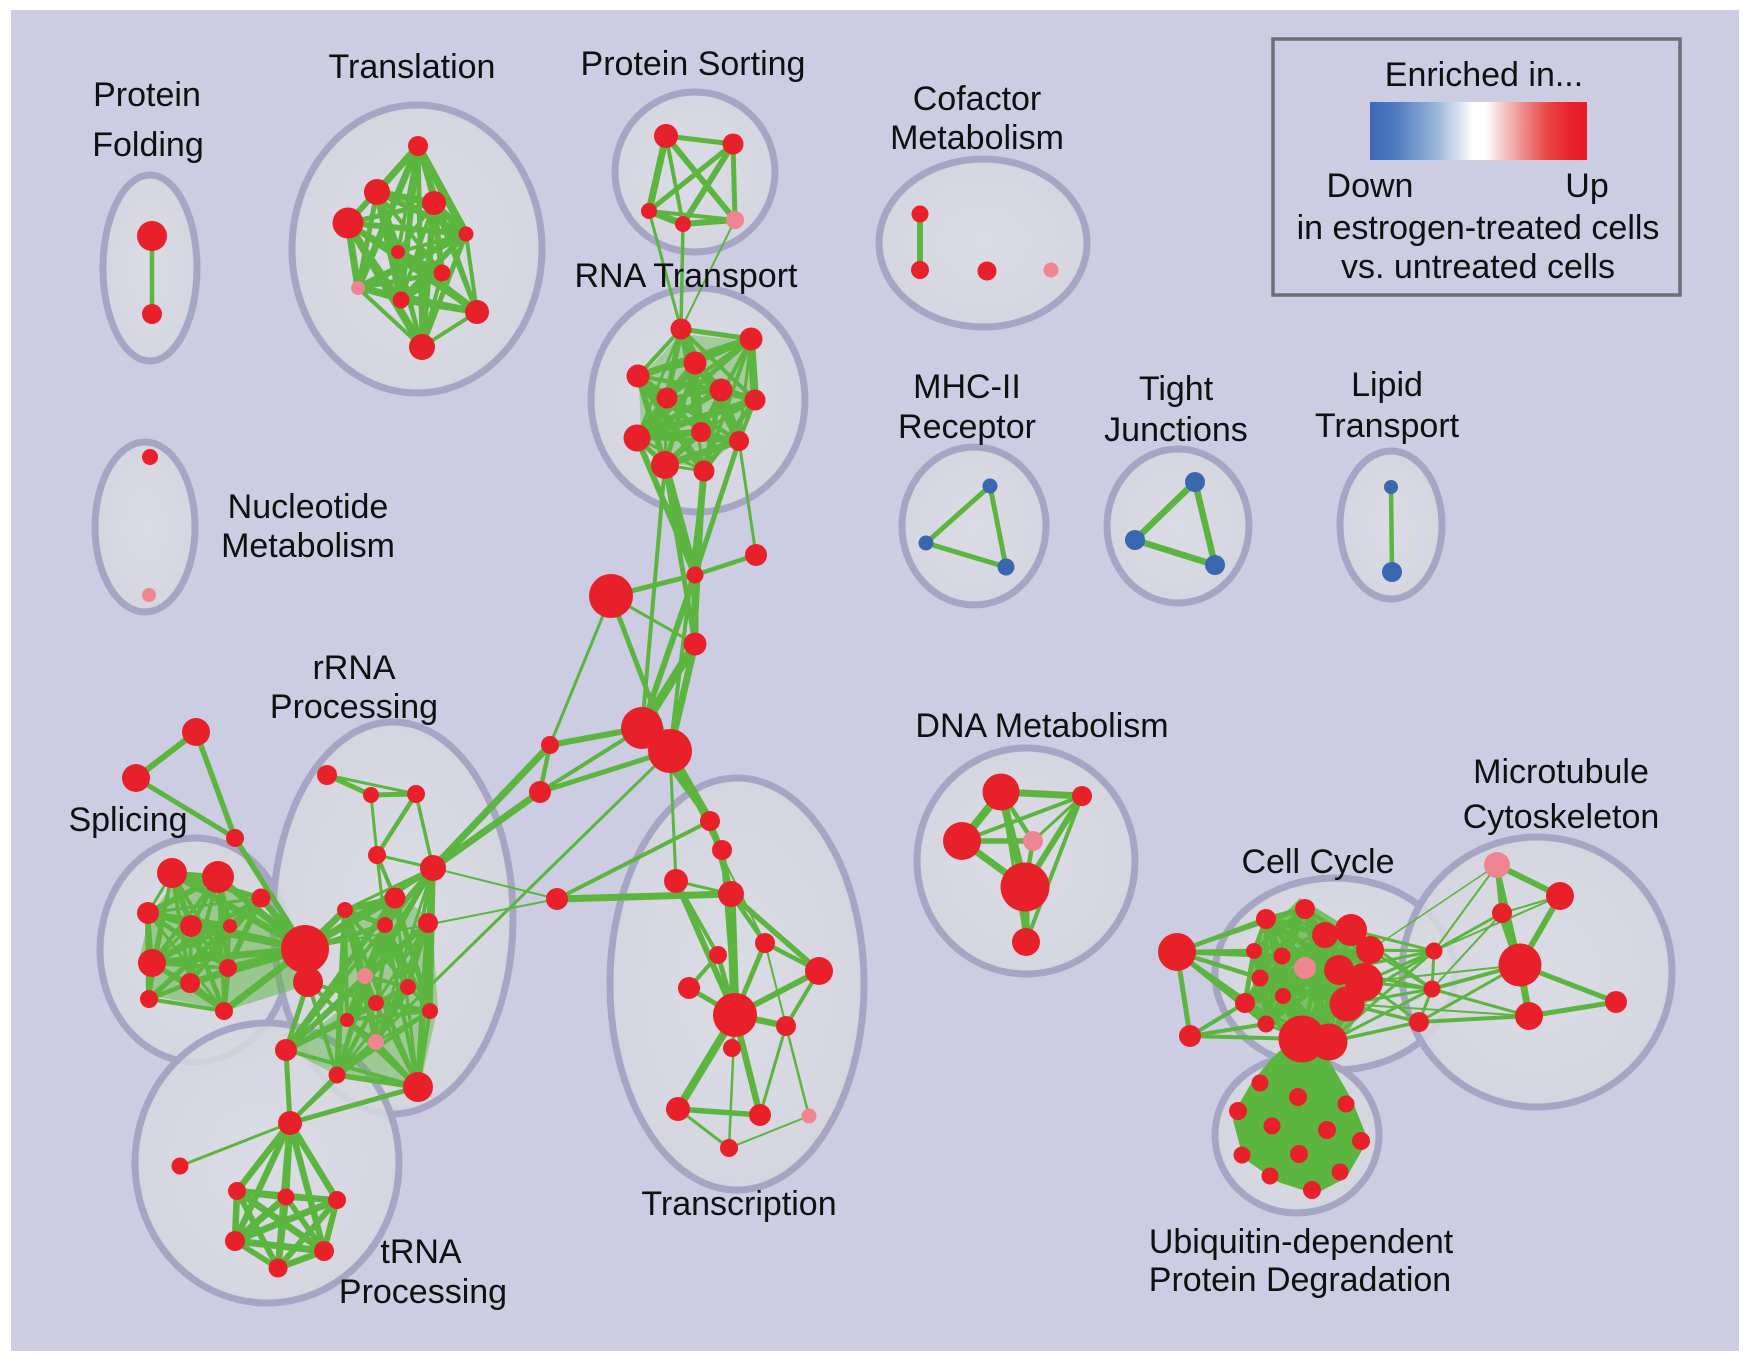  What do you see at coordinates (1387, 426) in the screenshot?
I see `svg-text: Transport` at bounding box center [1387, 426].